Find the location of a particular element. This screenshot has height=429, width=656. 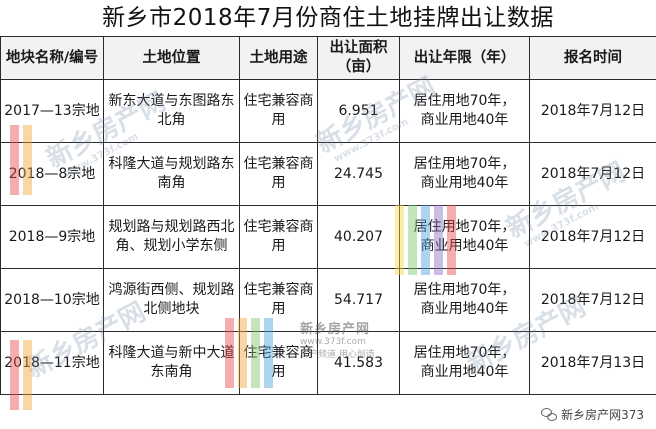

cell-name: 2017—13宗地 is located at coordinates (52, 111).